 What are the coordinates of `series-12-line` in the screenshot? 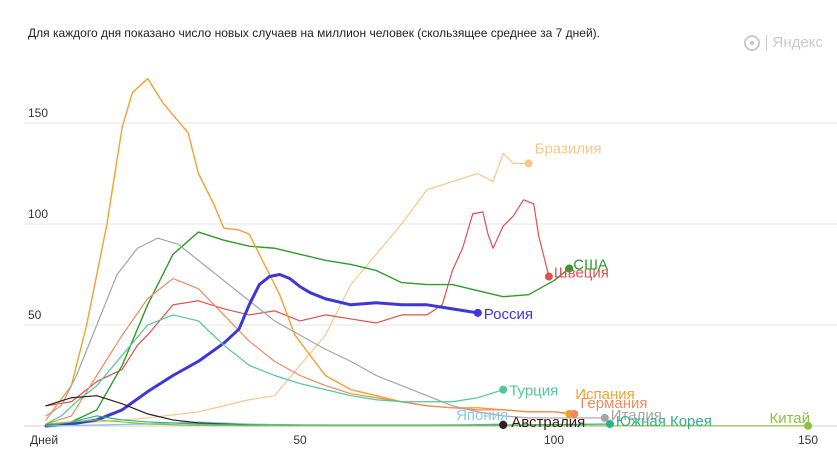 It's located at (427, 423).